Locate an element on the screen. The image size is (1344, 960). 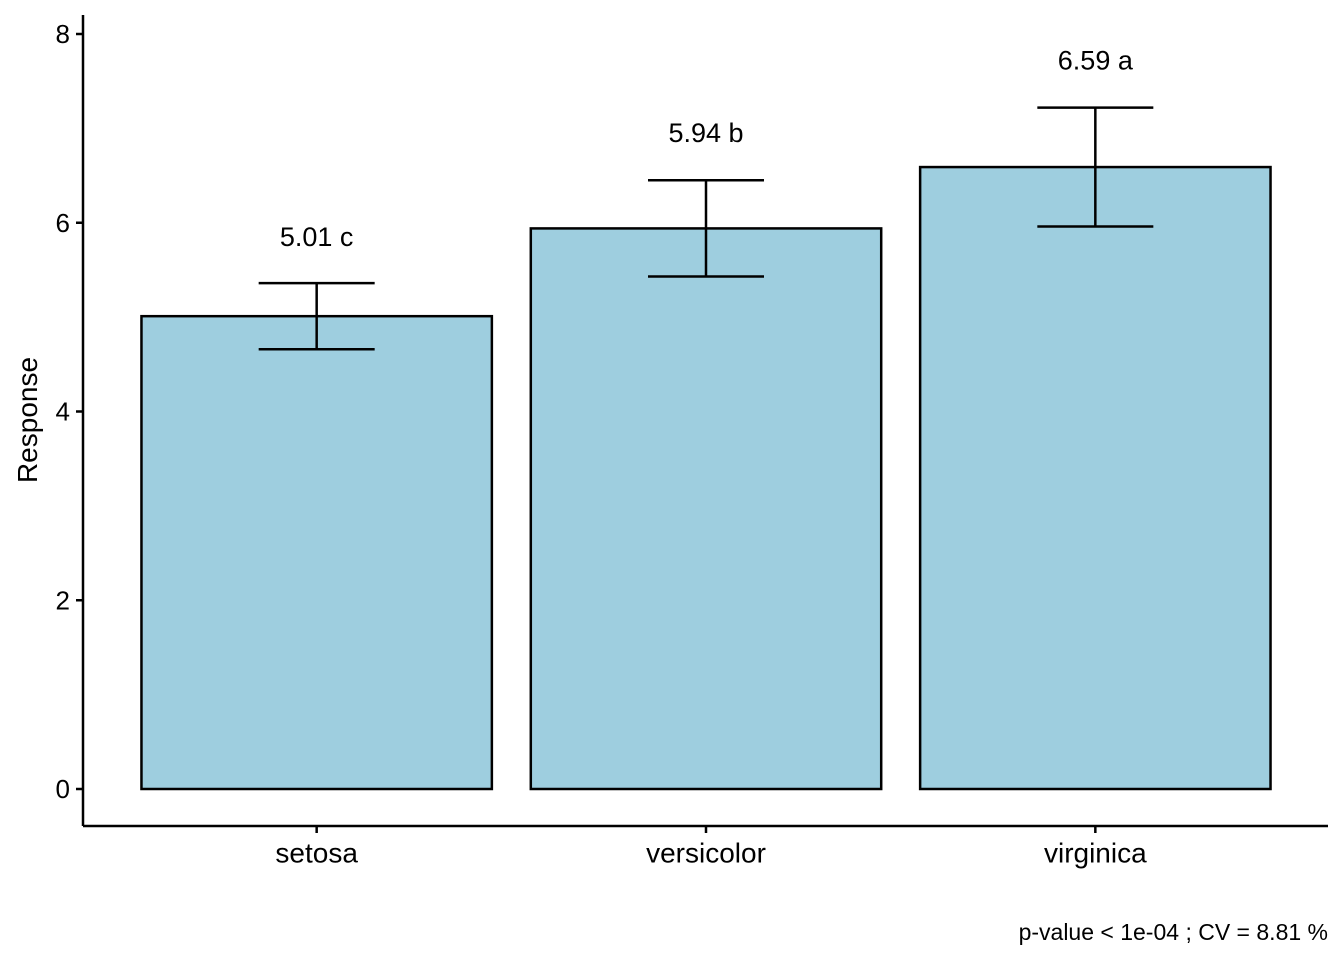
data-label-virginica: 6.59 a is located at coordinates (1096, 60).